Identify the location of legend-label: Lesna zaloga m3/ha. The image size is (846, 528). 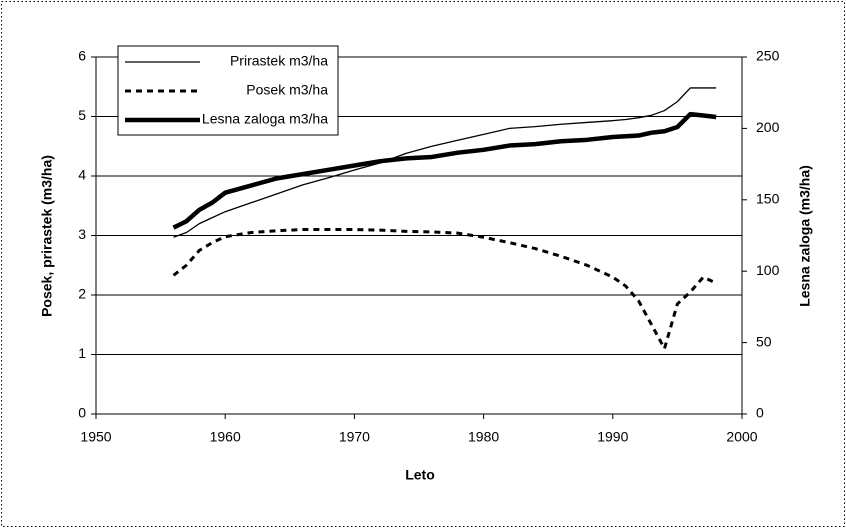
(265, 119).